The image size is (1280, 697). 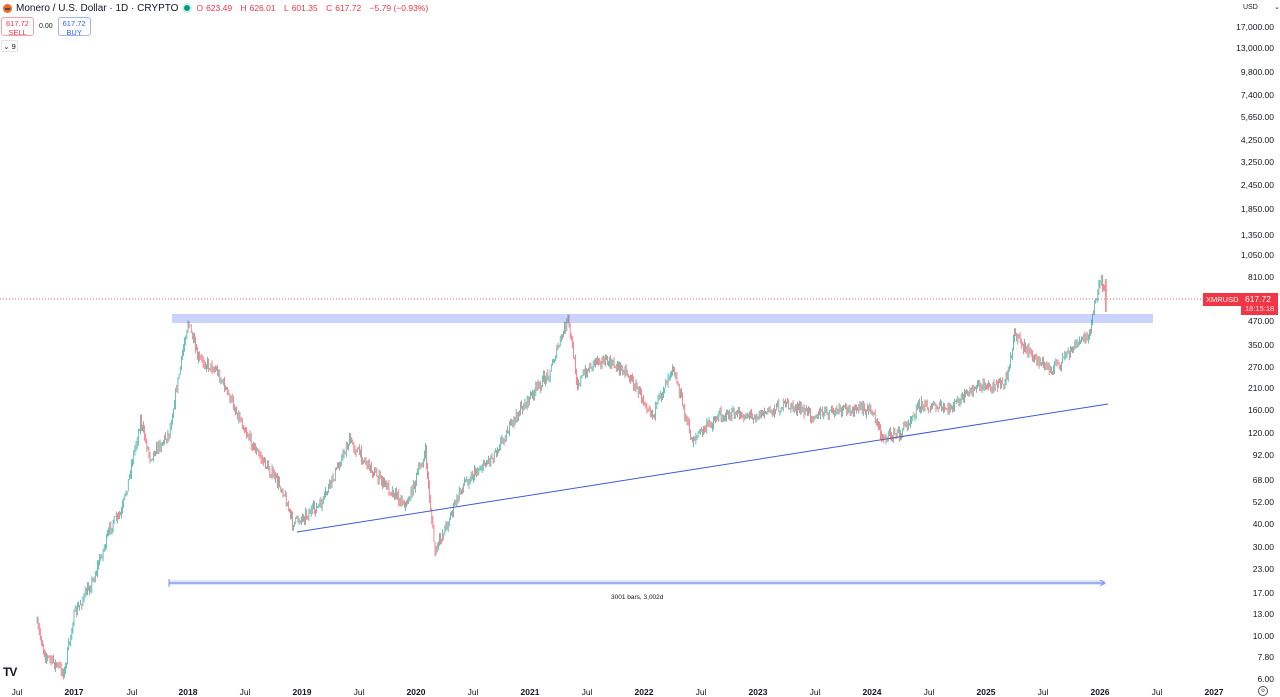 What do you see at coordinates (1102, 583) in the screenshot?
I see `date-range-arrow-icon` at bounding box center [1102, 583].